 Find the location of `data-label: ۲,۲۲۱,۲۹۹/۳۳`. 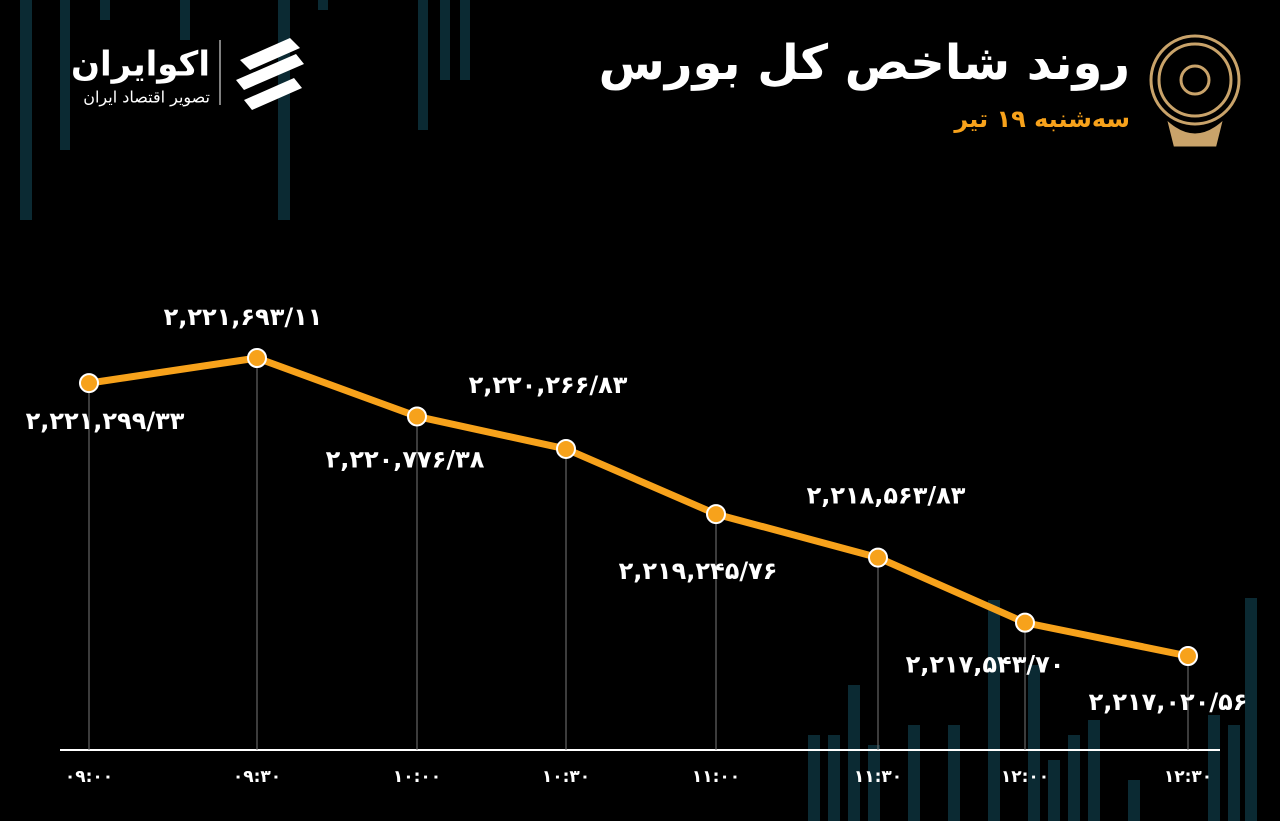

data-label: ۲,۲۲۱,۲۹۹/۳۳ is located at coordinates (105, 421).